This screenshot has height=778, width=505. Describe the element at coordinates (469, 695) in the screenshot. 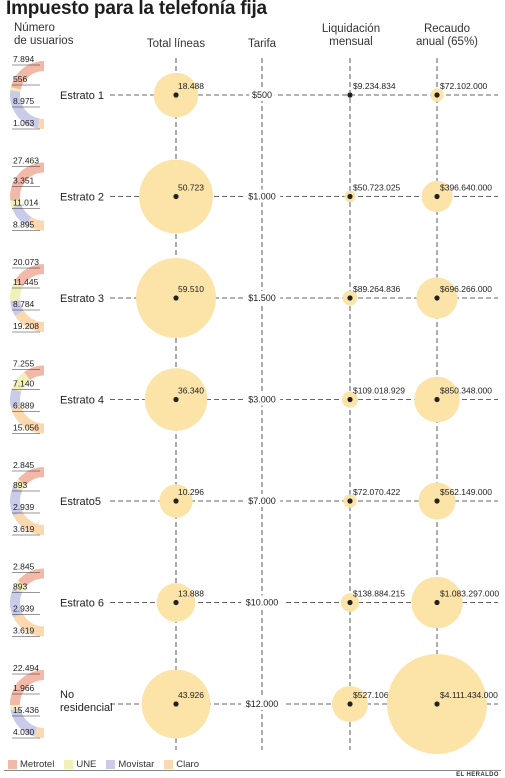

I see `row-7-rec-label: $4.111.434.000` at that location.